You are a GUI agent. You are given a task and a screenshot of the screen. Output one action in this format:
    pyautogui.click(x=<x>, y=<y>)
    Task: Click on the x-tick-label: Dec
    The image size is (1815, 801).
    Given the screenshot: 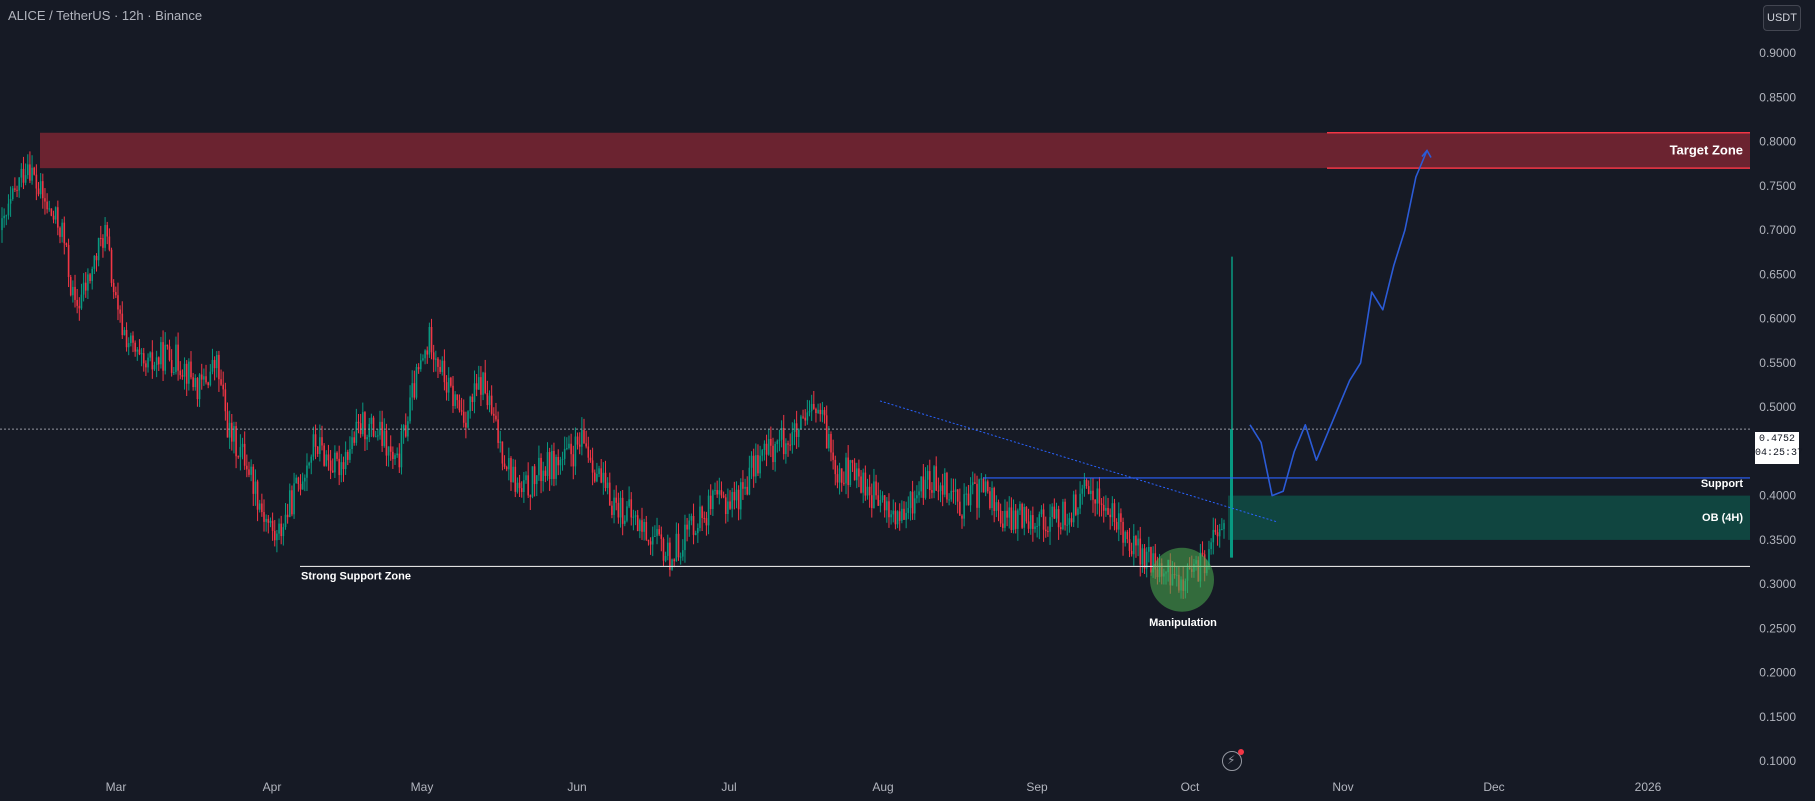 What is the action you would take?
    pyautogui.click(x=1493, y=787)
    